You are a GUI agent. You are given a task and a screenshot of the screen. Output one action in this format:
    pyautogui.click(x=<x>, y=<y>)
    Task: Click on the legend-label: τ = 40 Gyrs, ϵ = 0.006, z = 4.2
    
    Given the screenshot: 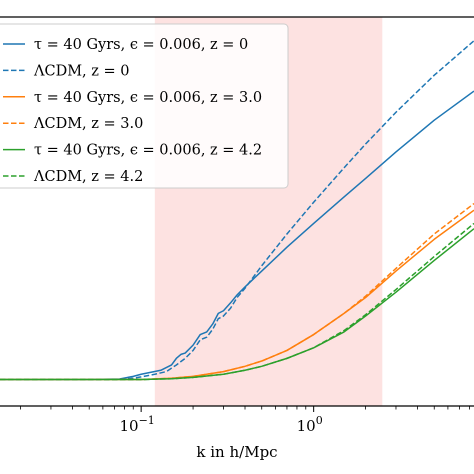 What is the action you would take?
    pyautogui.click(x=148, y=151)
    